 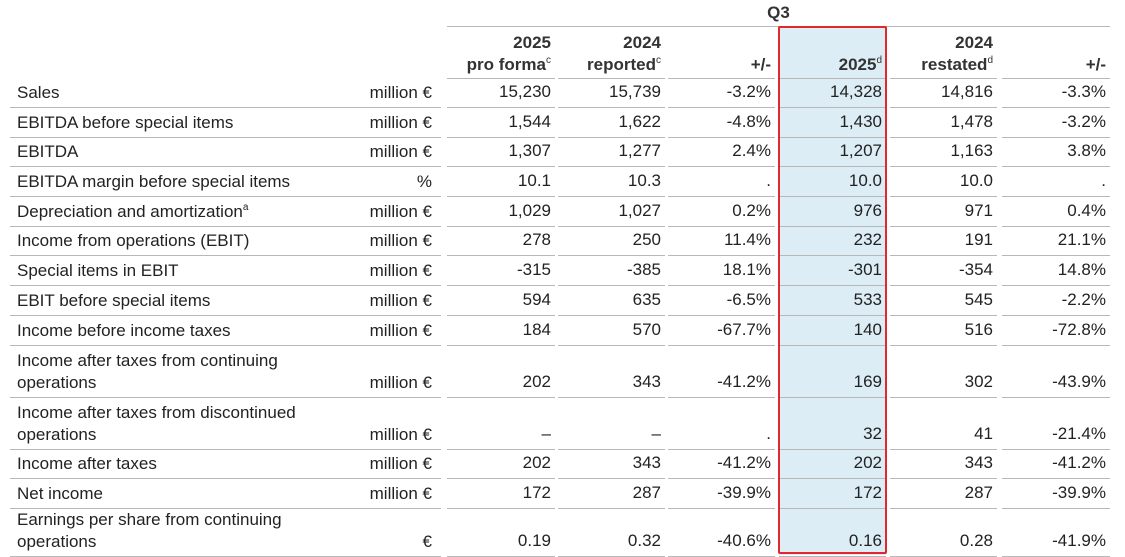 What do you see at coordinates (832, 301) in the screenshot?
I see `value-cell: 533` at bounding box center [832, 301].